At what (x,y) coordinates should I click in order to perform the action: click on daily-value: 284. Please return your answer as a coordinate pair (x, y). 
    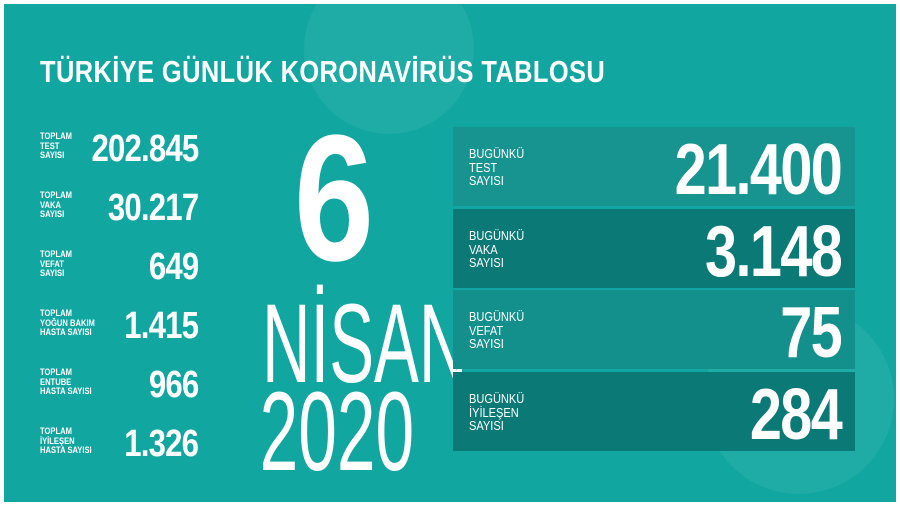
    Looking at the image, I should click on (796, 415).